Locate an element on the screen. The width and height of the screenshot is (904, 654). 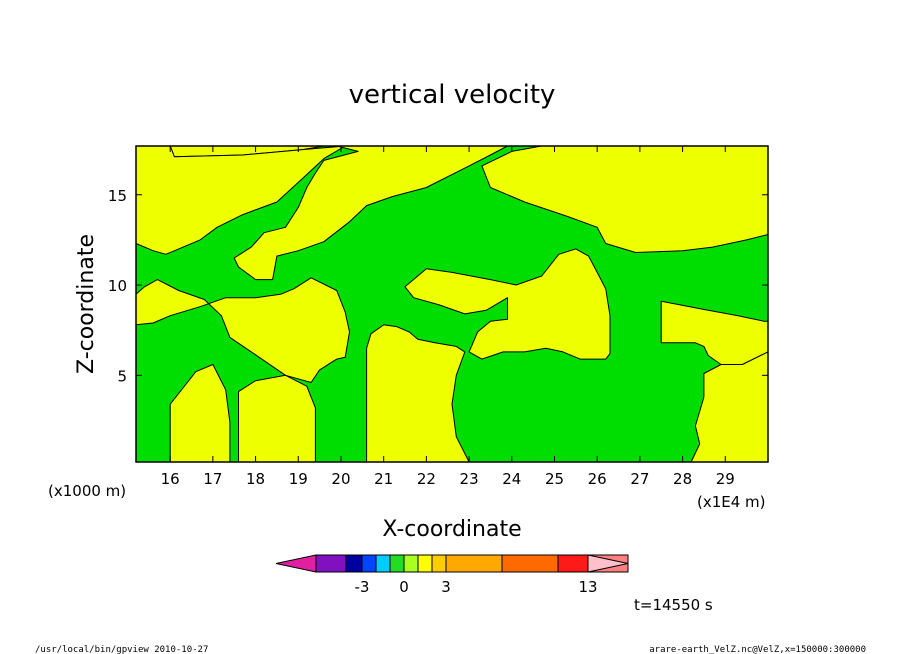
footer-left: /usr/local/bin/gpview 2010-10-27 is located at coordinates (121, 649).